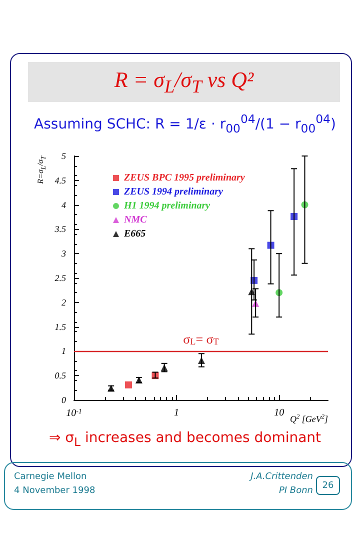 This screenshot has height=535, width=363. I want to click on legend-label: ZEUS 1994 preliminary, so click(173, 192).